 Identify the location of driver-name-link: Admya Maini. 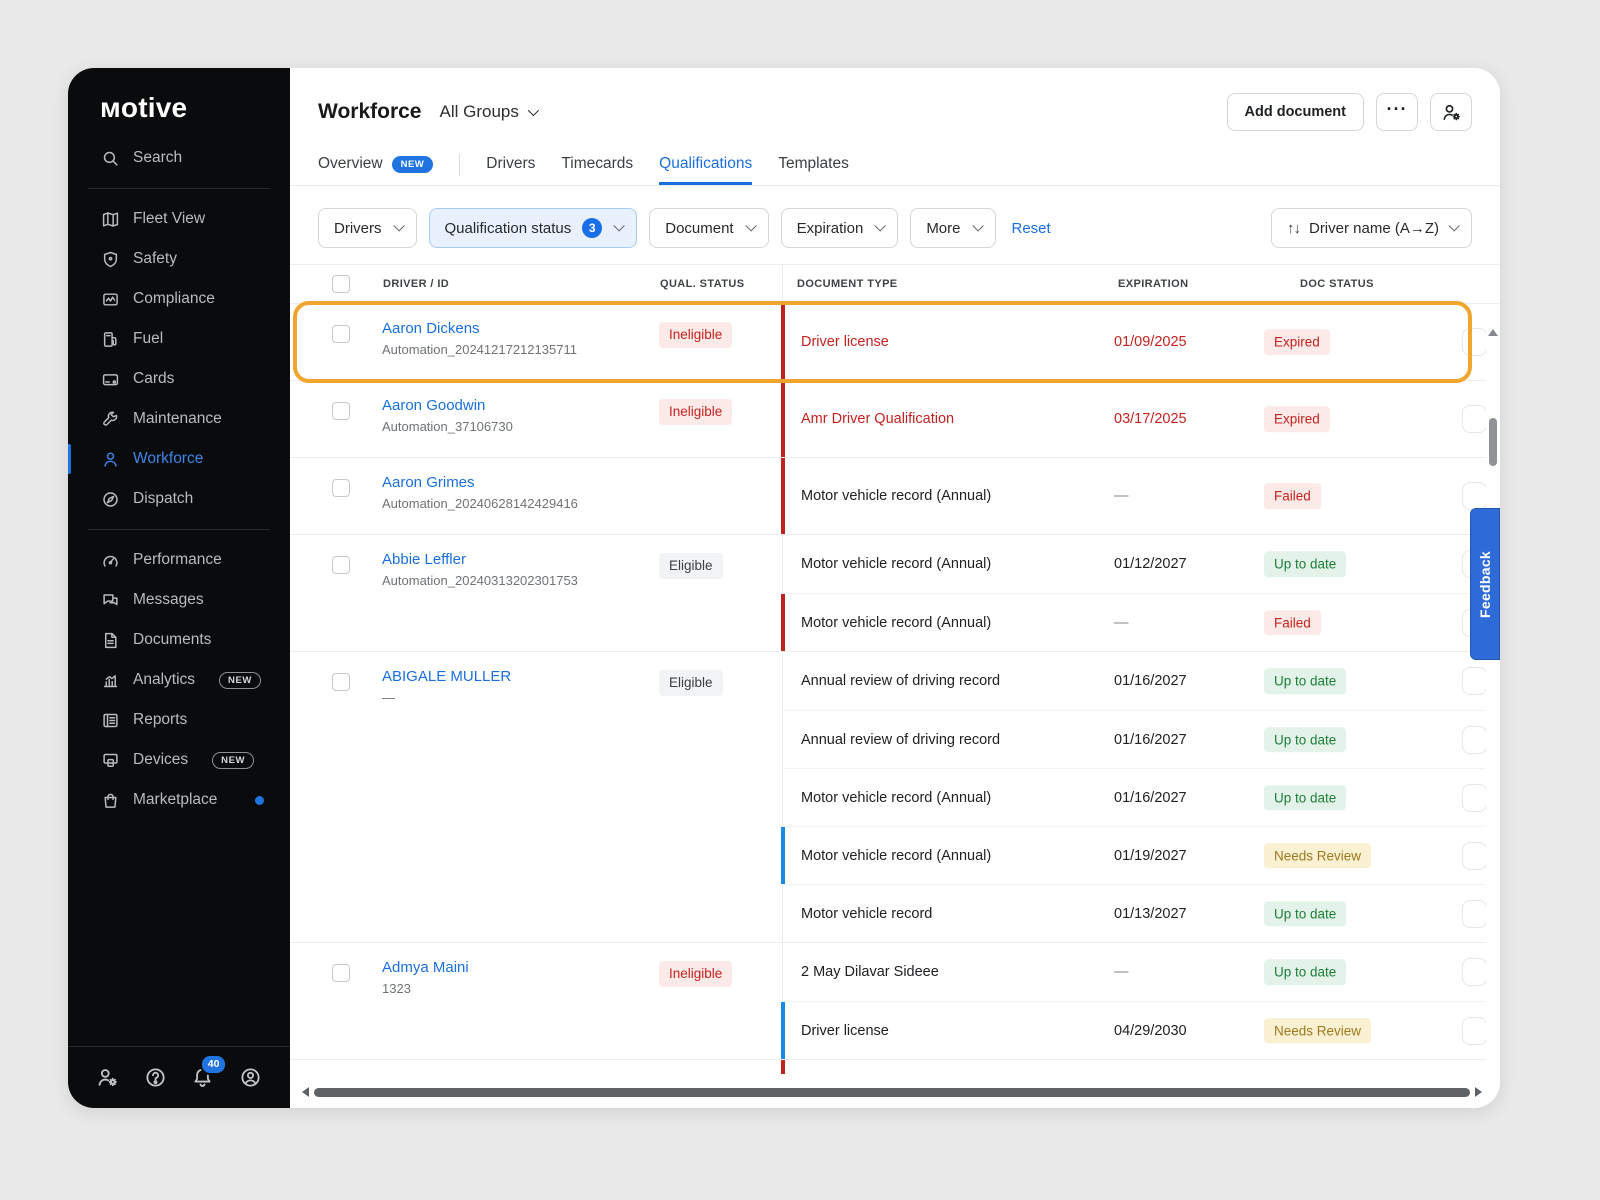
(425, 967).